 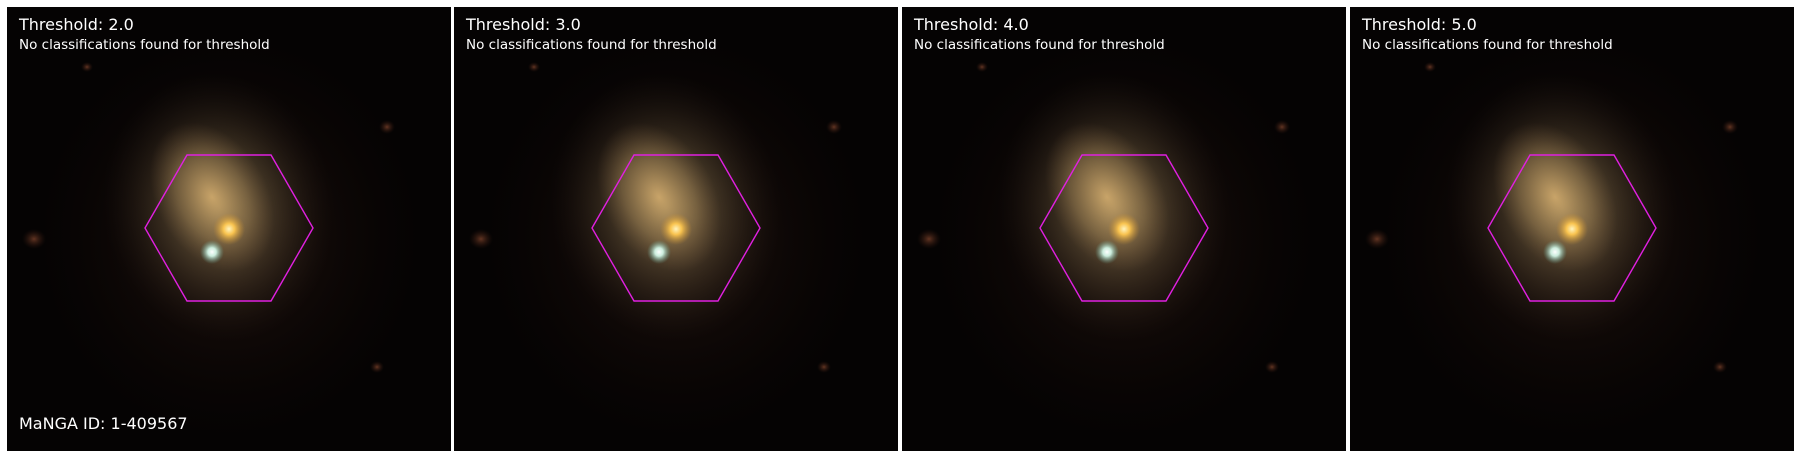 I want to click on panel-title: Threshold: 2.0, so click(x=76, y=24).